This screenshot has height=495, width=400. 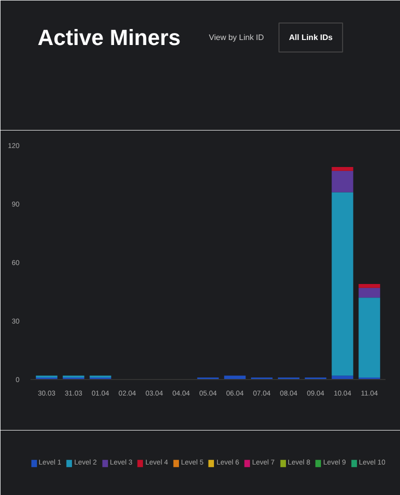 I want to click on text: All Link IDs, so click(x=311, y=37).